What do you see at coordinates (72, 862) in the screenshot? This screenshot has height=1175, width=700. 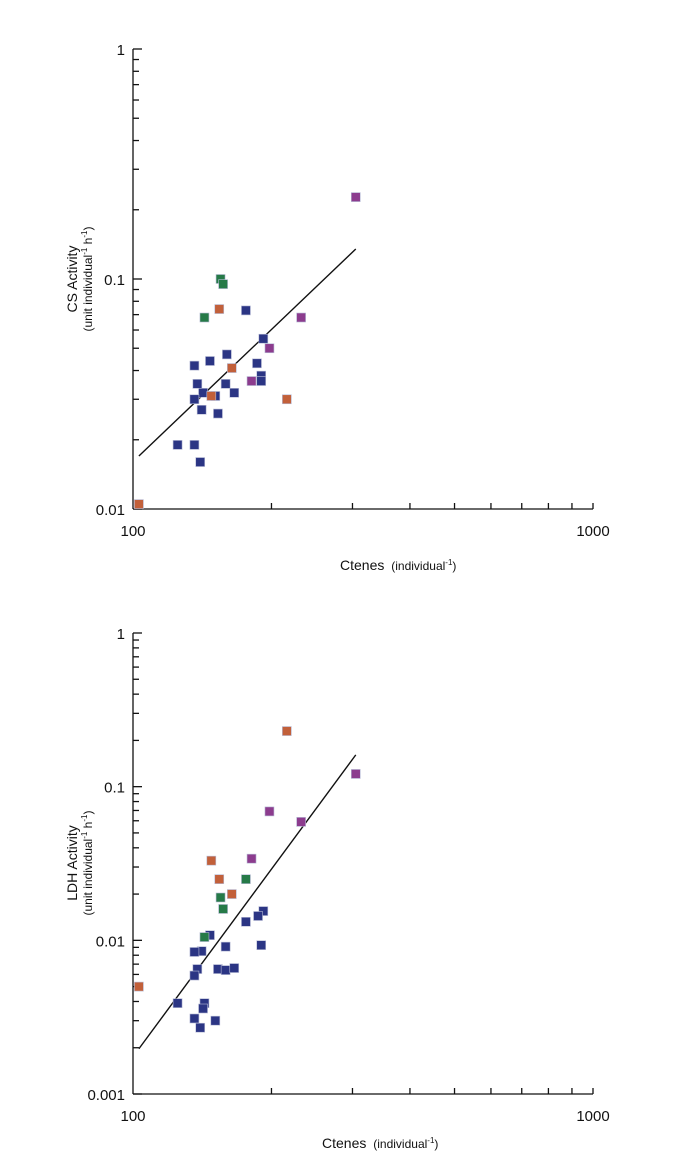 I see `svg-text: LDH Activity` at bounding box center [72, 862].